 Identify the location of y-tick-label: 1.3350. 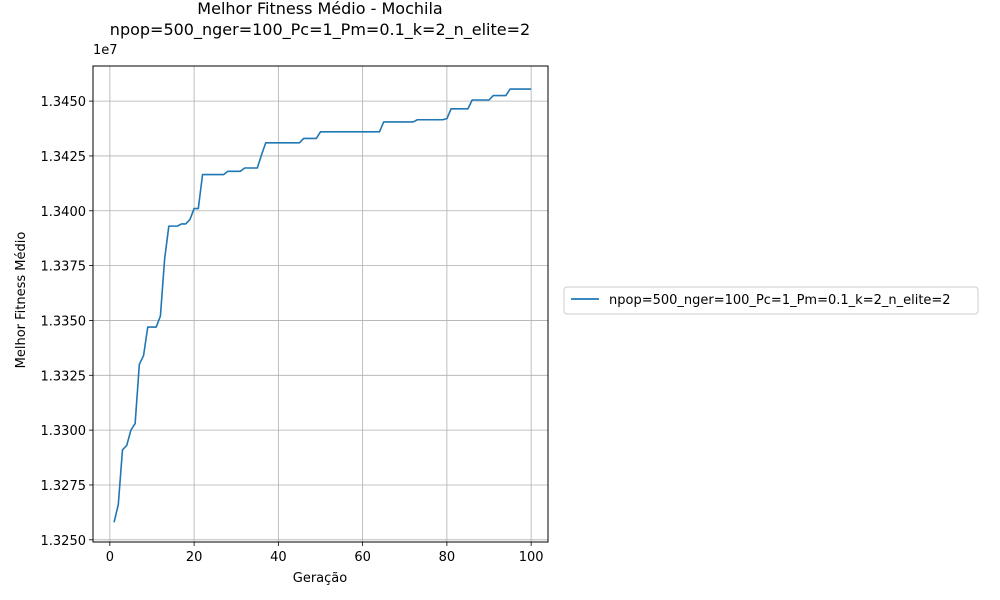
(64, 321).